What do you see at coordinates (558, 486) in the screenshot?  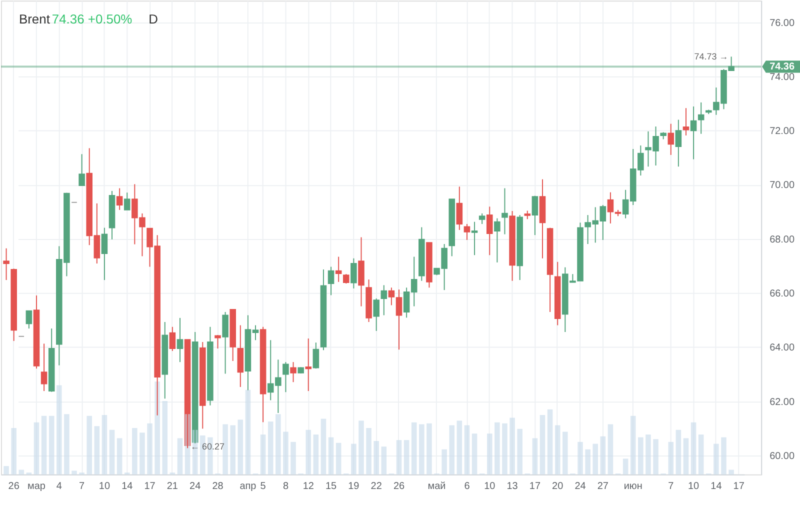 I see `x-tick-label: 20` at bounding box center [558, 486].